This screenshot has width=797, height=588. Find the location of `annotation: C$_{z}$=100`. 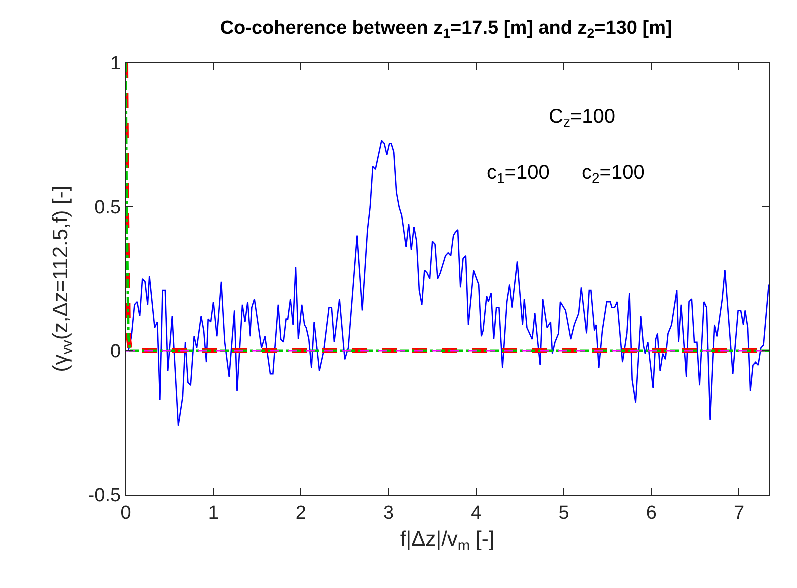

annotation: C$_{z}$=100 is located at coordinates (582, 118).